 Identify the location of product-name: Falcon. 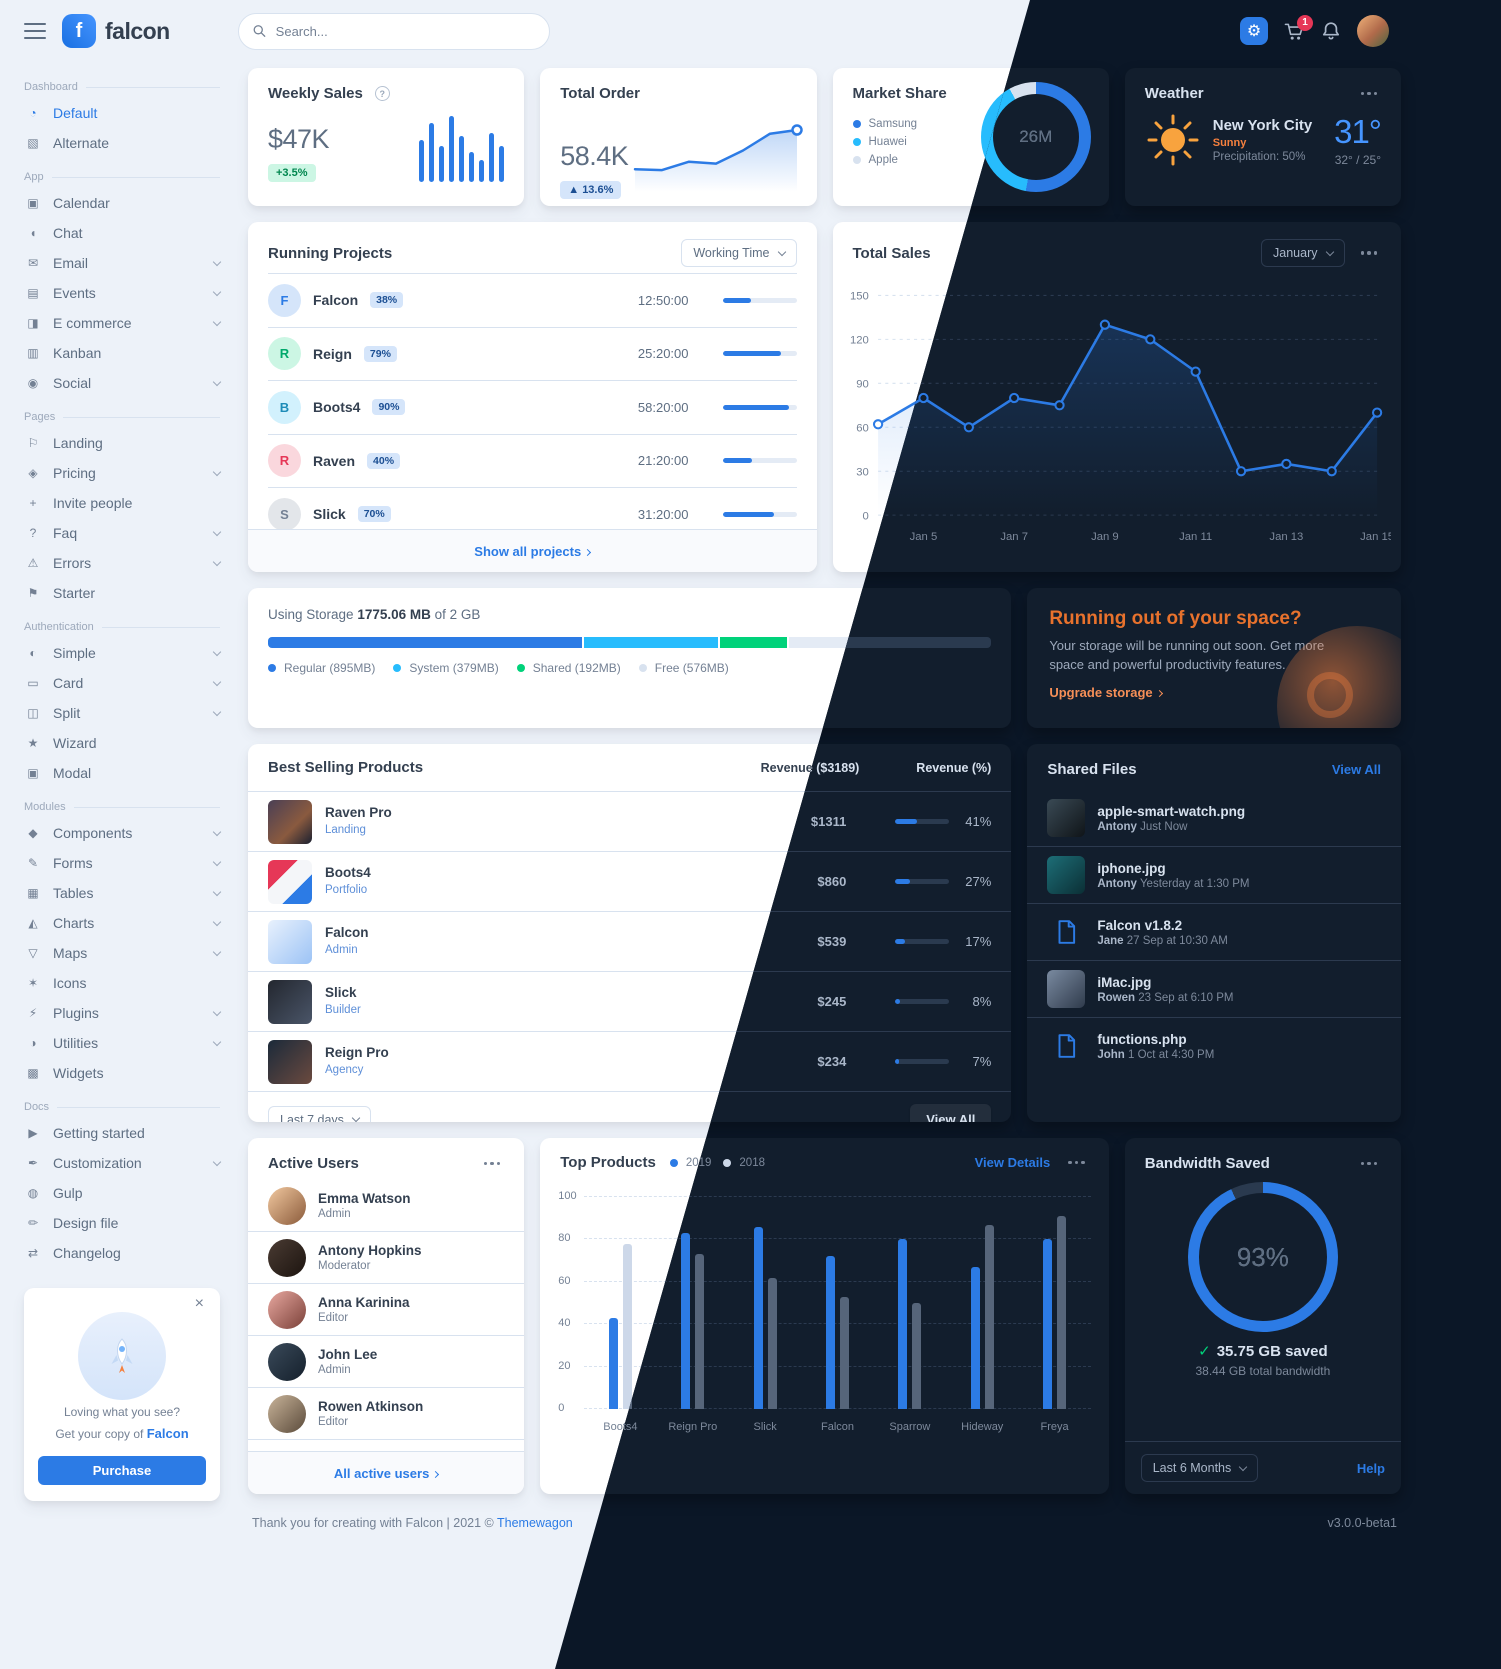
(347, 932).